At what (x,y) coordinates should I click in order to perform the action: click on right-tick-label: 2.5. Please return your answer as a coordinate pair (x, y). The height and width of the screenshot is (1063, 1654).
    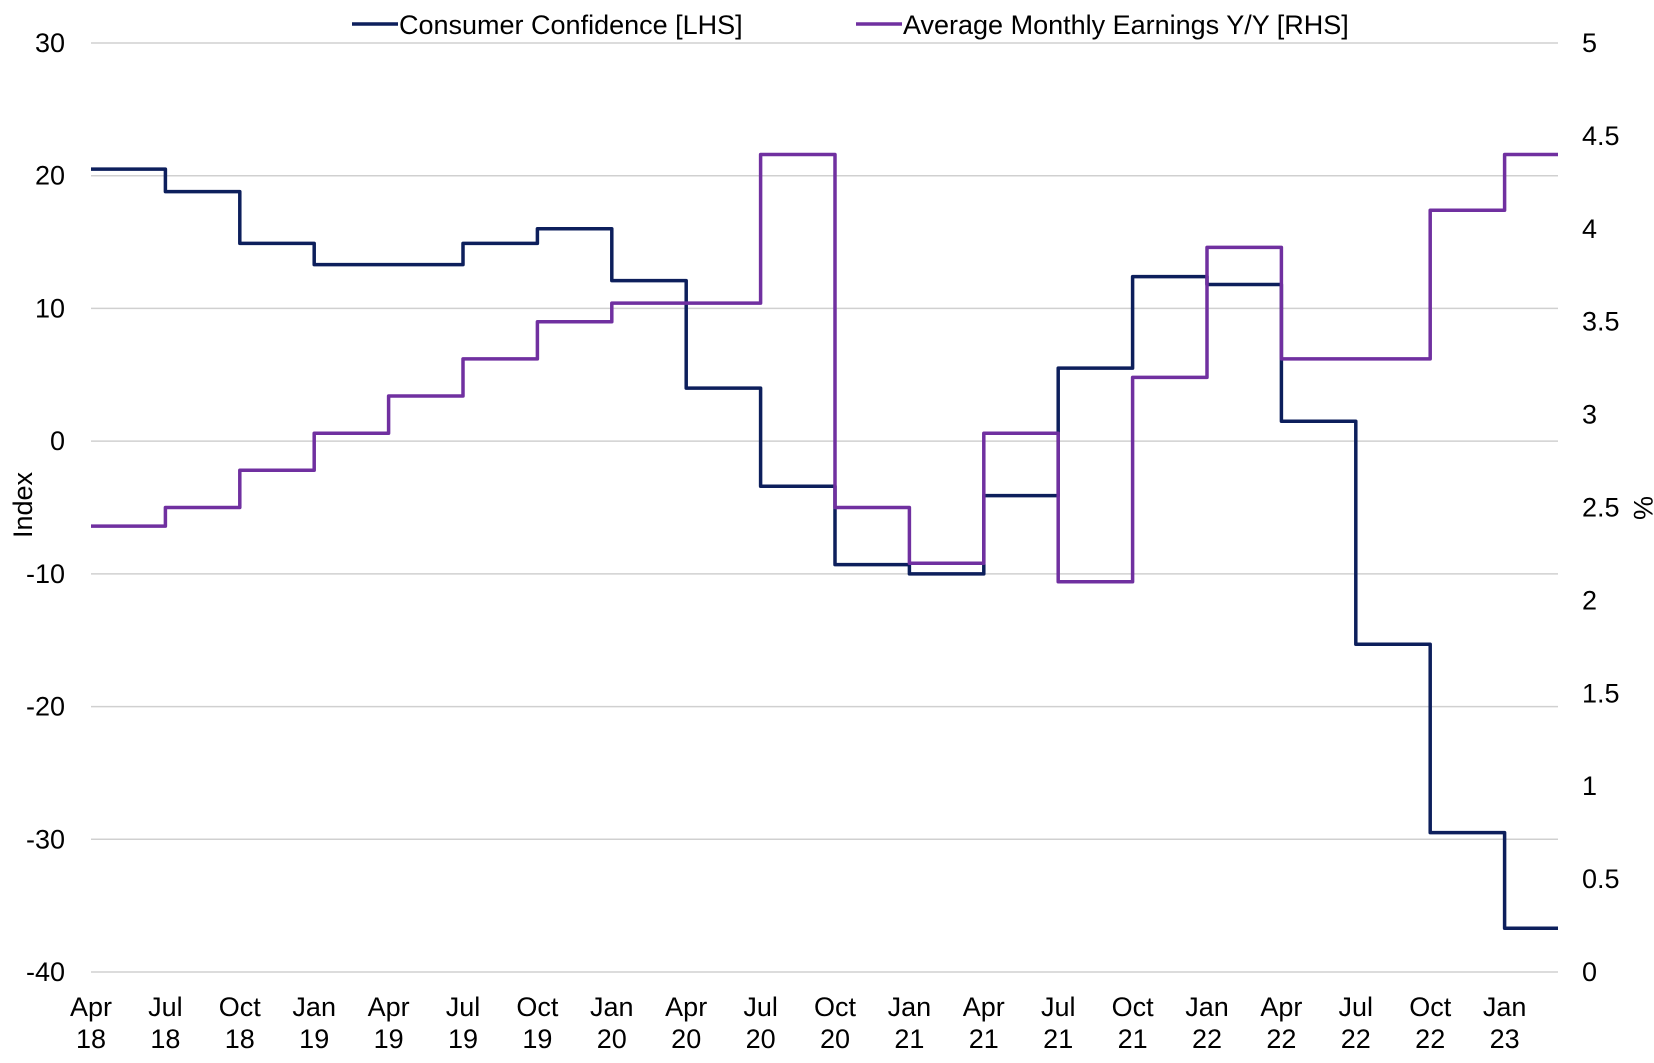
    Looking at the image, I should click on (1601, 508).